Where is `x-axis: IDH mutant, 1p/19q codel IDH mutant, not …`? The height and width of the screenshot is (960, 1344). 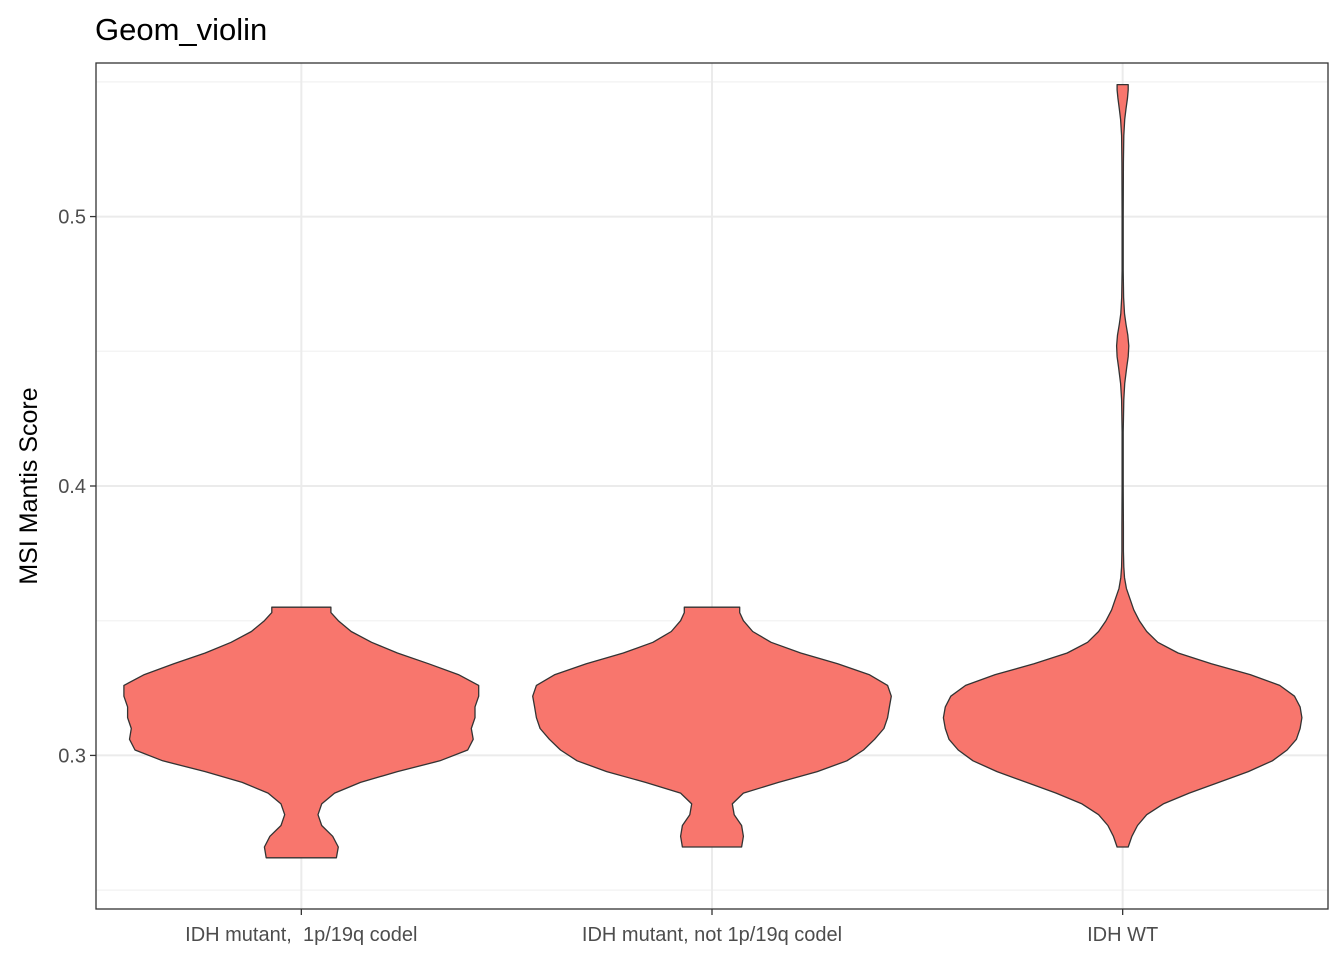 x-axis: IDH mutant, 1p/19q codel IDH mutant, not … is located at coordinates (671, 927).